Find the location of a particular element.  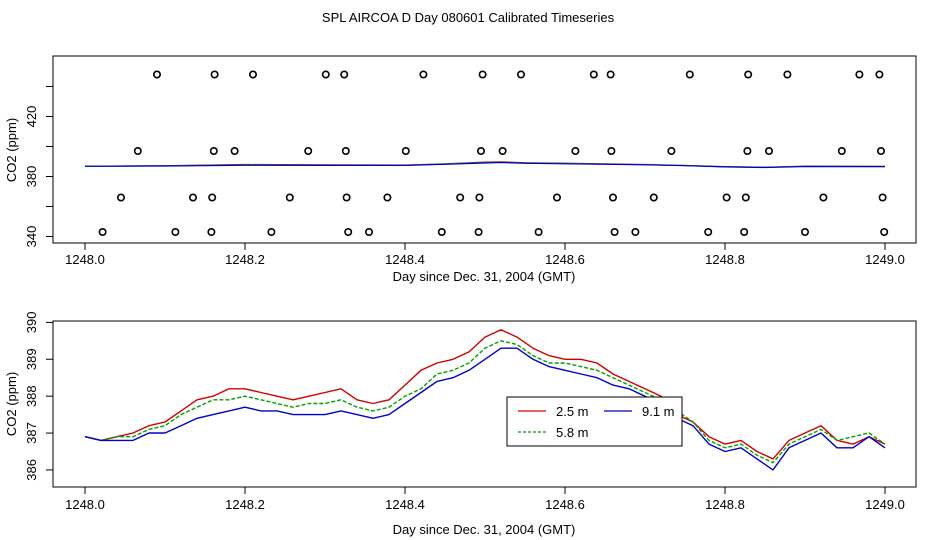

top-y-axis-label: CO2 (ppm) is located at coordinates (11, 150).